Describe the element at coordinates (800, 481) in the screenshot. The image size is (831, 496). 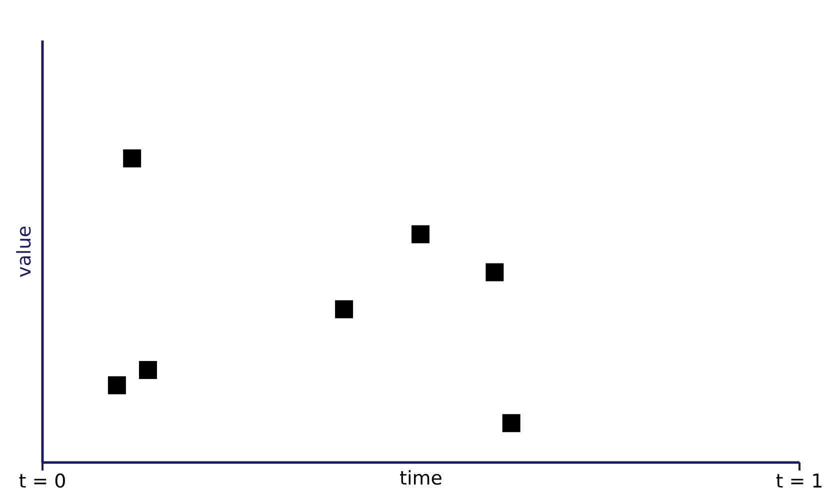
I see `x-tick-label: t = 1` at that location.